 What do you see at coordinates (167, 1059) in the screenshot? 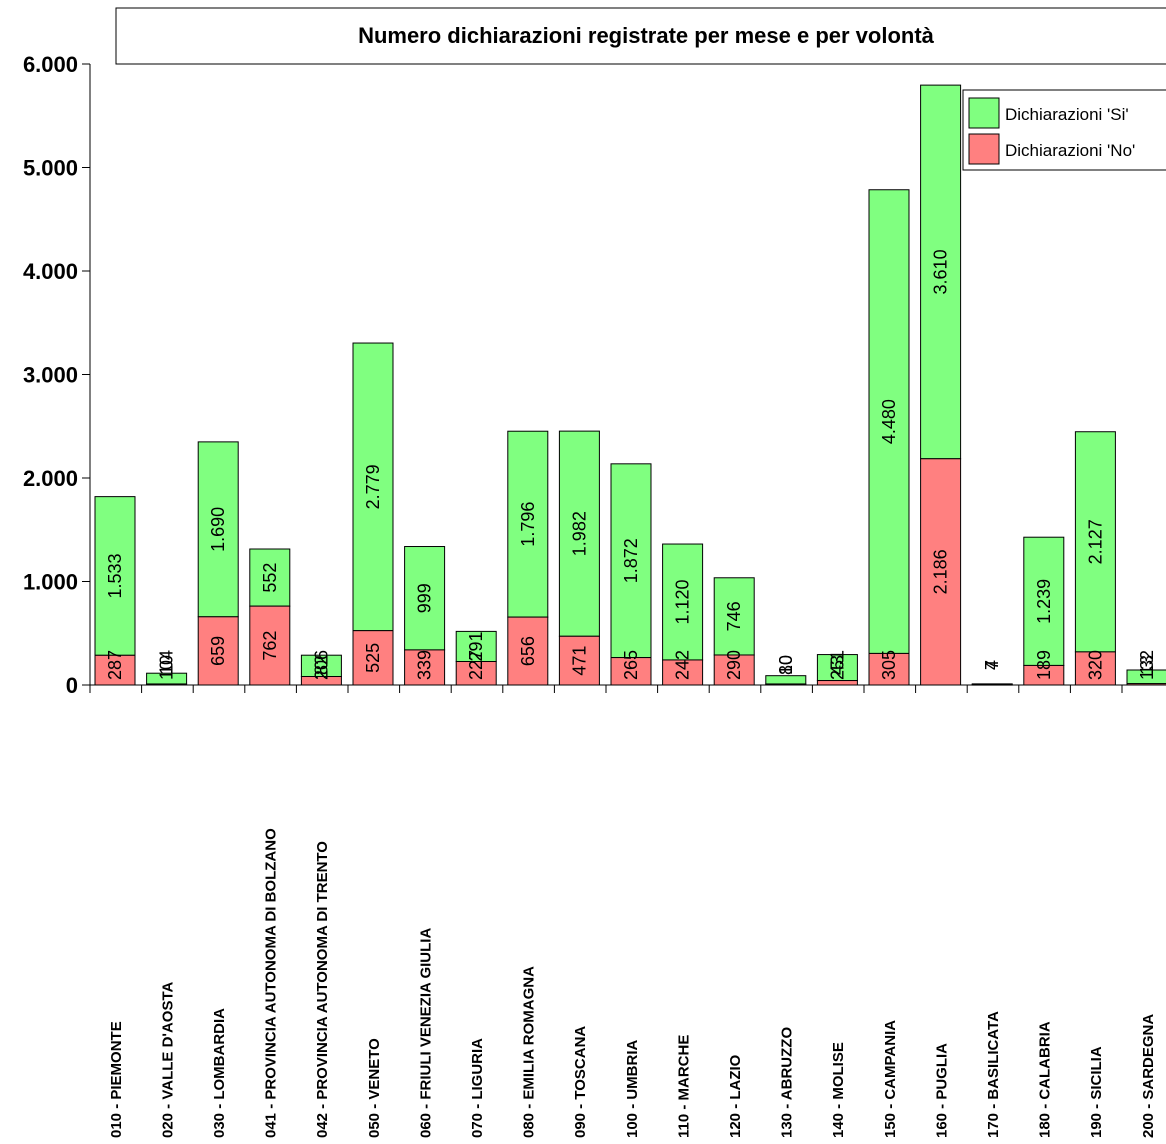
I see `x-tick-label: 020 - VALLE D'AOSTA` at bounding box center [167, 1059].